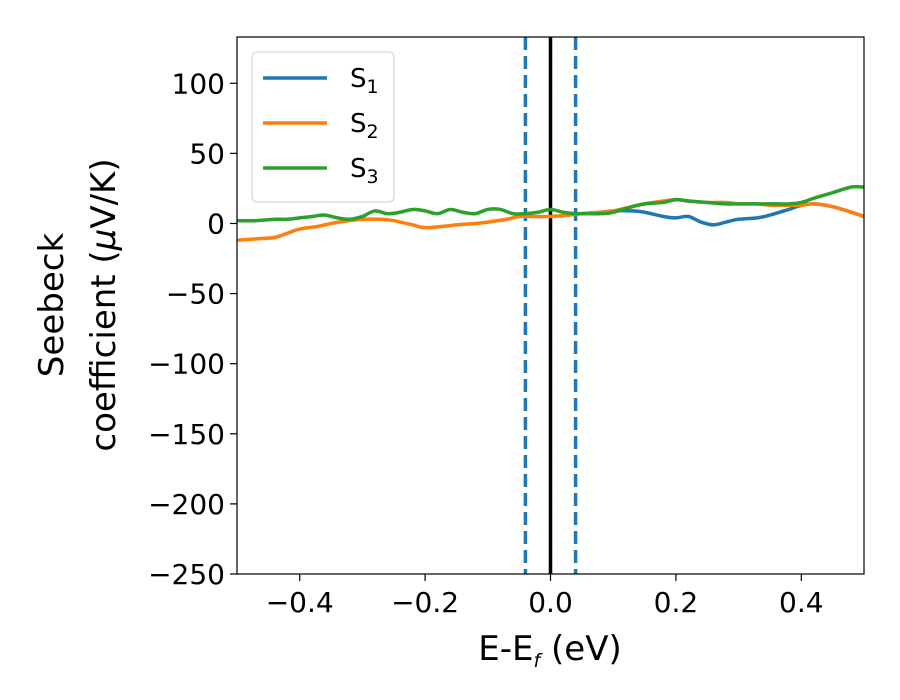 Image resolution: width=900 pixels, height=700 pixels. Describe the element at coordinates (198, 83) in the screenshot. I see `y-tick-label: 100` at that location.